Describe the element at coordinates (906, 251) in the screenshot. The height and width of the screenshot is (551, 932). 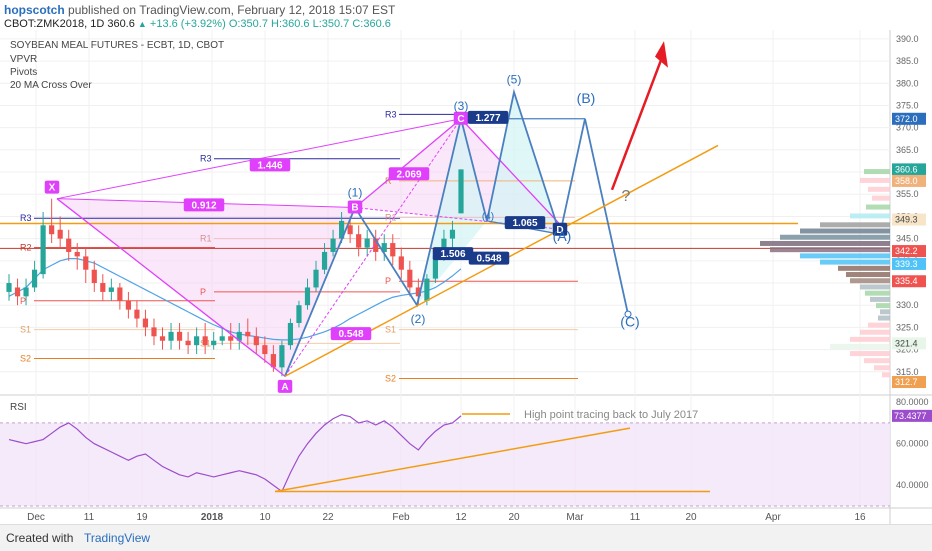
I see `price-label: 342.2` at that location.